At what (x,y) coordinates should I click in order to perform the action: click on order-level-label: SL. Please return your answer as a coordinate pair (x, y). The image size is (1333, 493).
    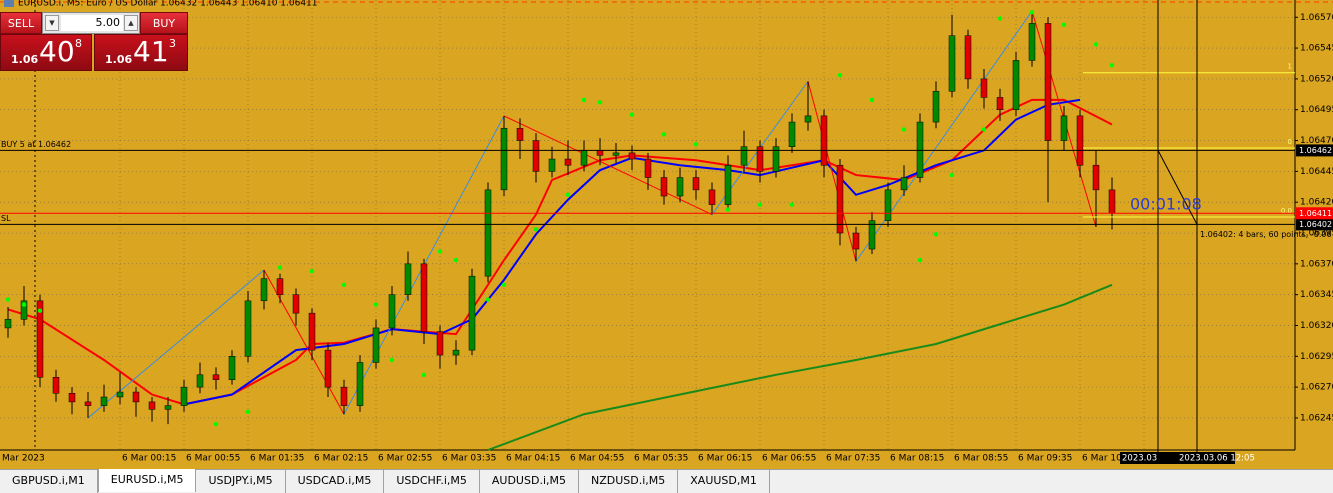
    Looking at the image, I should click on (6, 218).